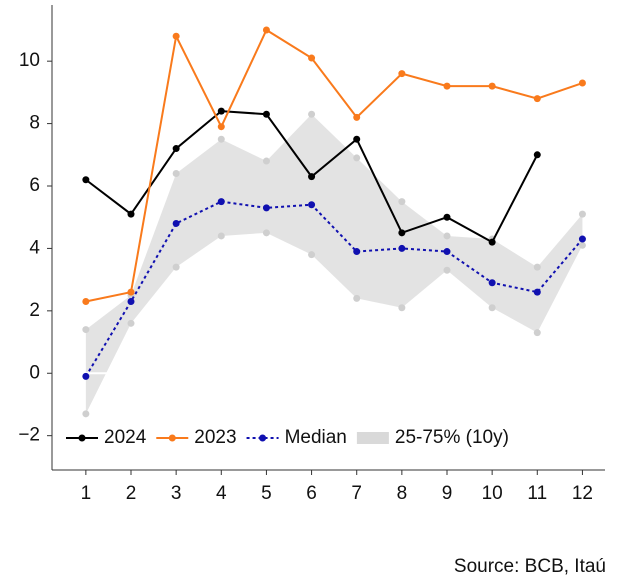 The image size is (617, 588). Describe the element at coordinates (29, 60) in the screenshot. I see `y-tick-label: 10` at that location.